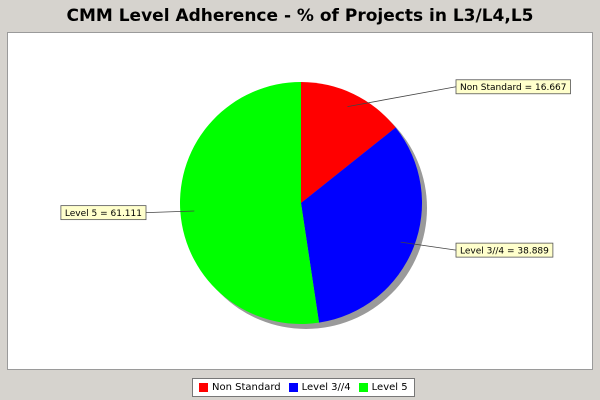  I want to click on legend-label: Level 3//4, so click(326, 387).